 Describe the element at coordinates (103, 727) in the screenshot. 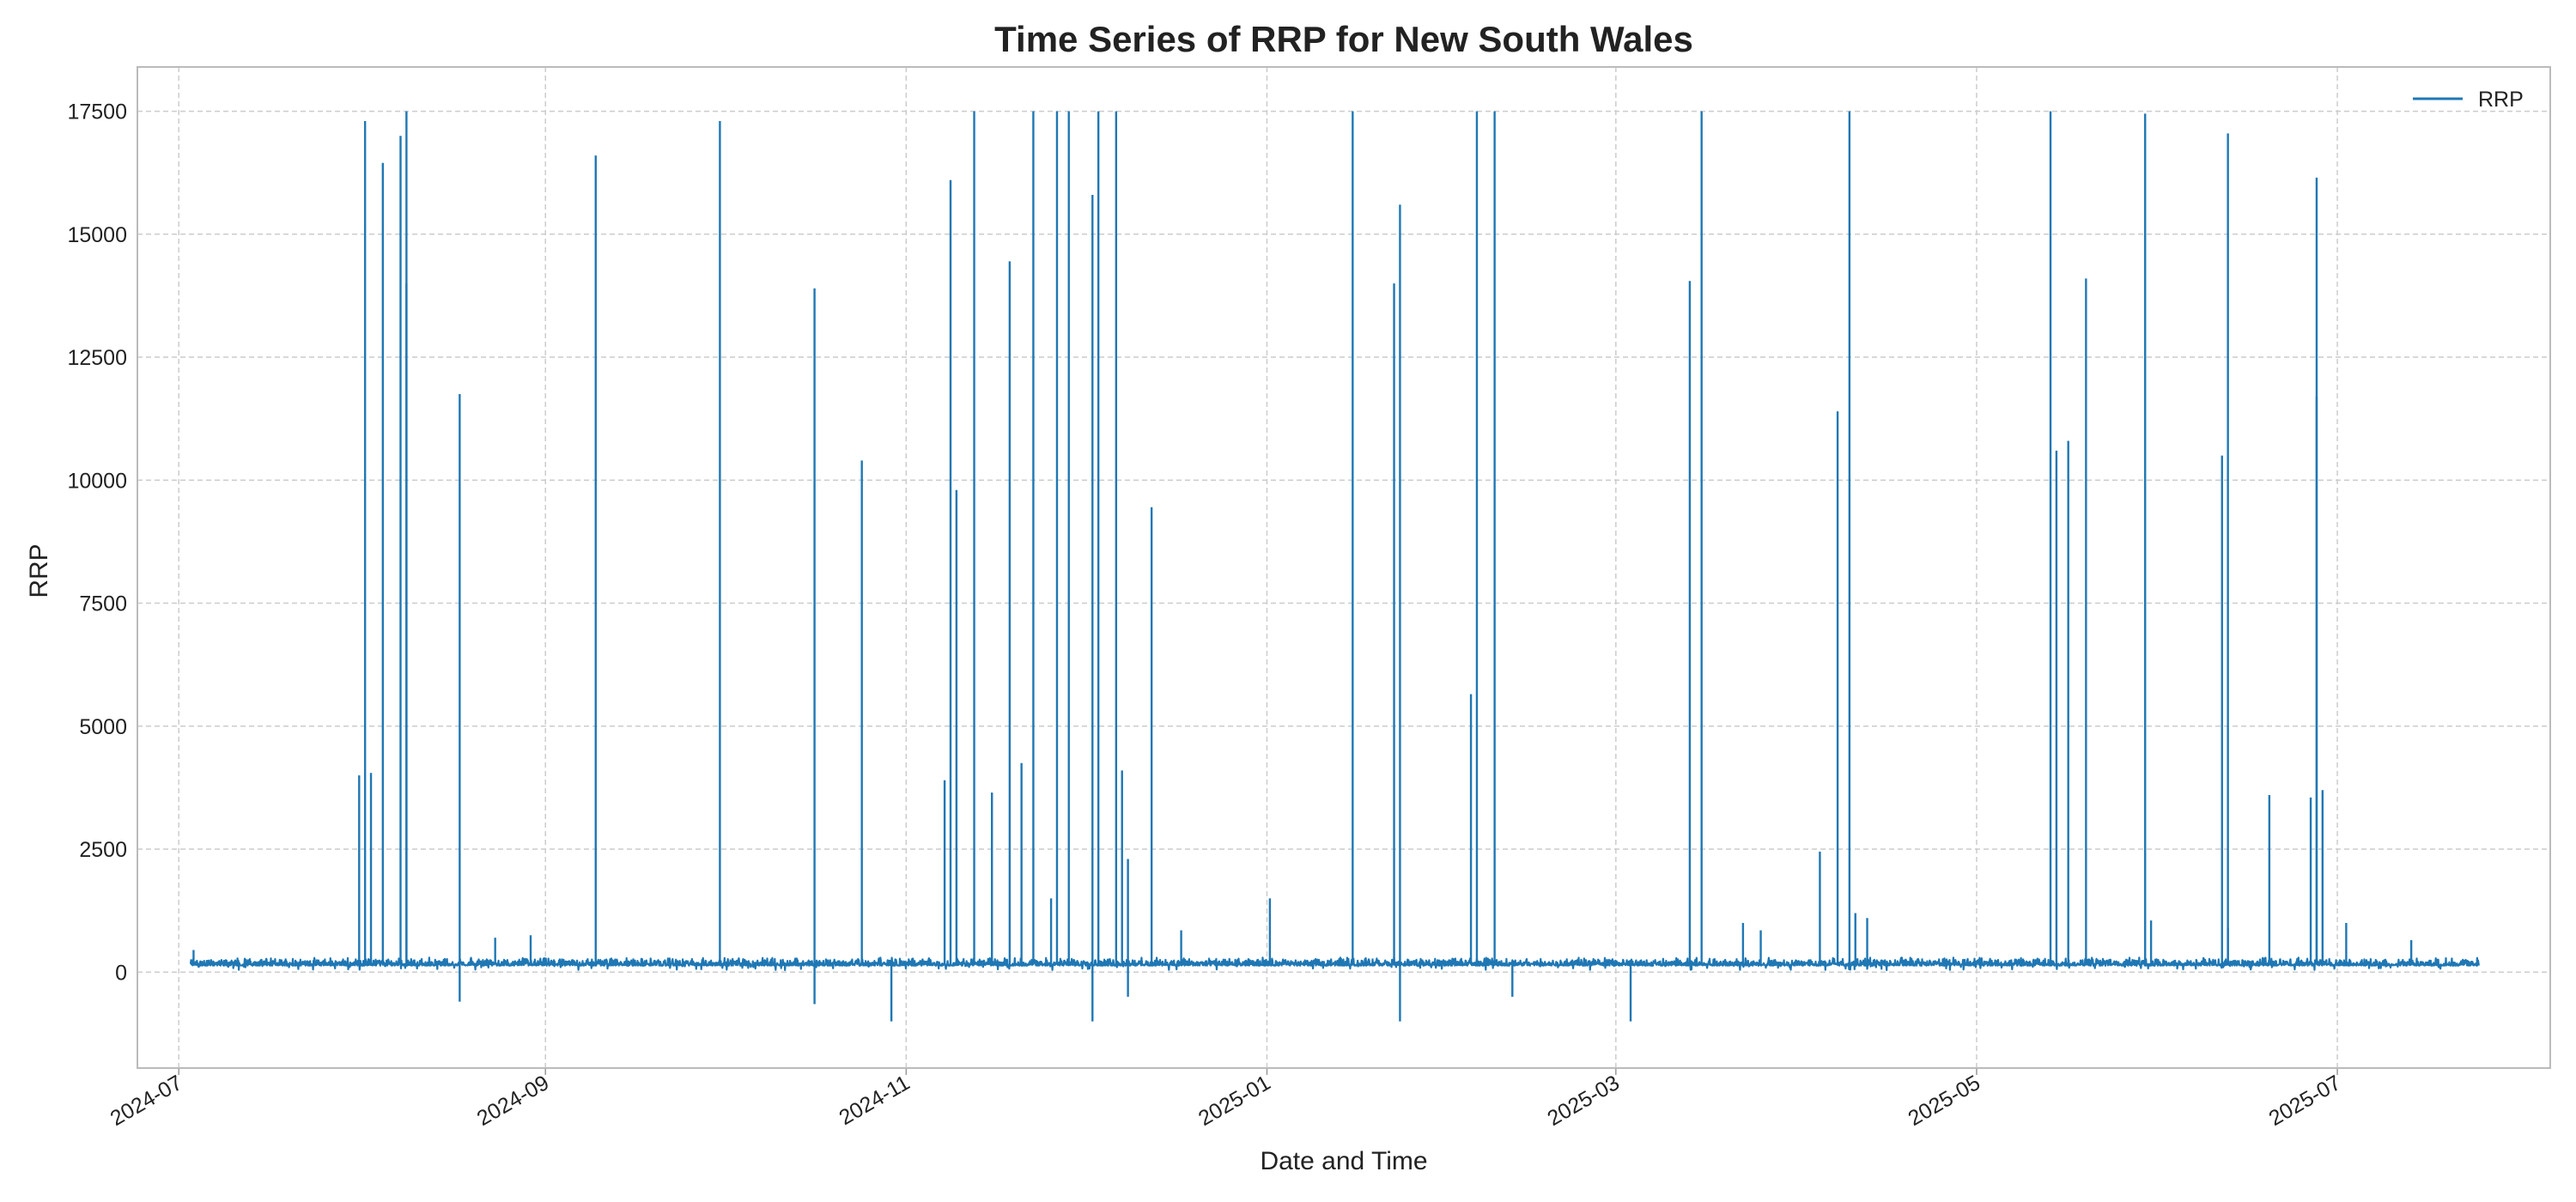

I see `y-tick-label: 5000` at that location.